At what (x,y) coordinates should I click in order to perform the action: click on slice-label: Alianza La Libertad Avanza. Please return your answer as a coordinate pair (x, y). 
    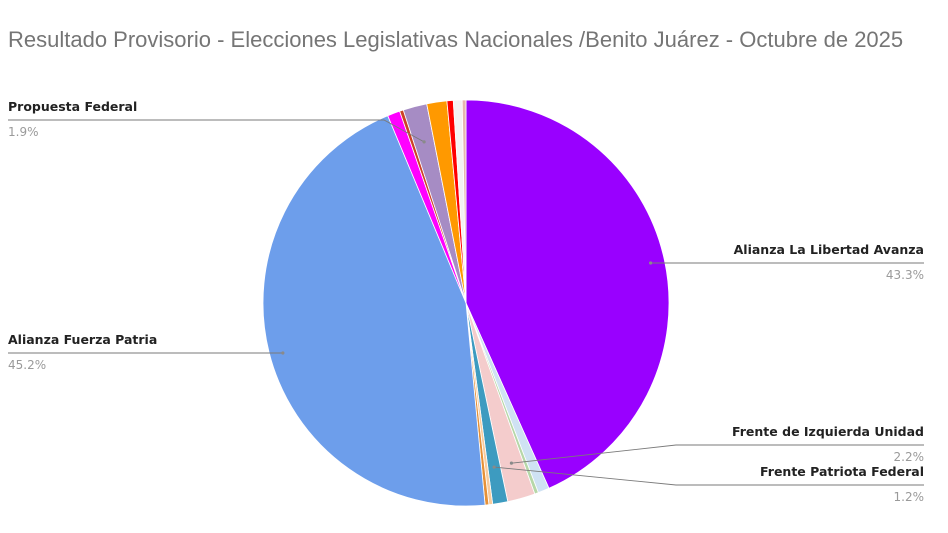
    Looking at the image, I should click on (829, 249).